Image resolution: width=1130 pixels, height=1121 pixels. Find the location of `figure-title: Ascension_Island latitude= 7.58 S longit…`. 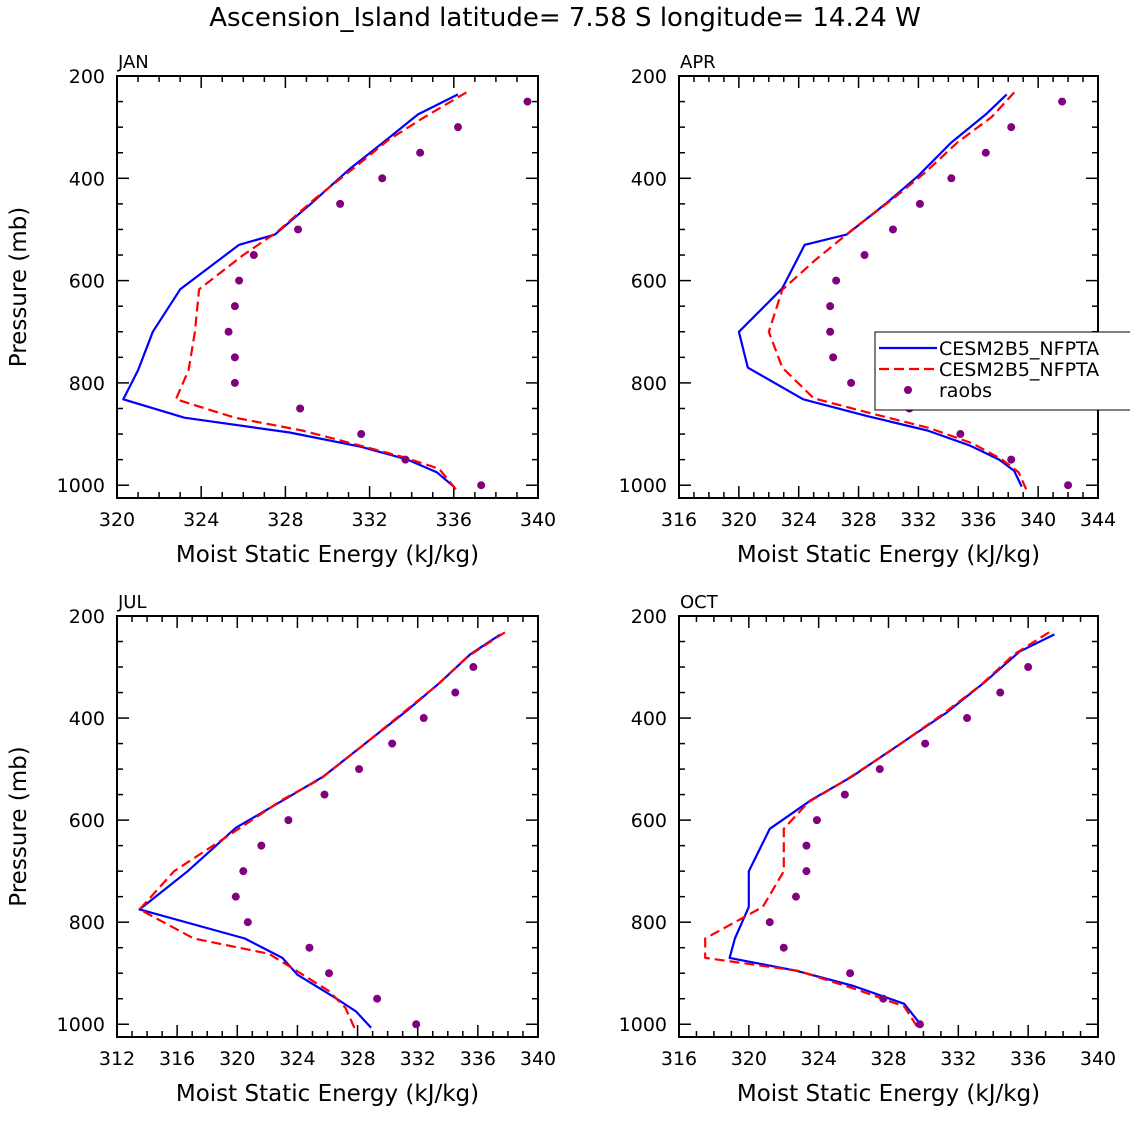

figure-title: Ascension_Island latitude= 7.58 S longit… is located at coordinates (565, 18).